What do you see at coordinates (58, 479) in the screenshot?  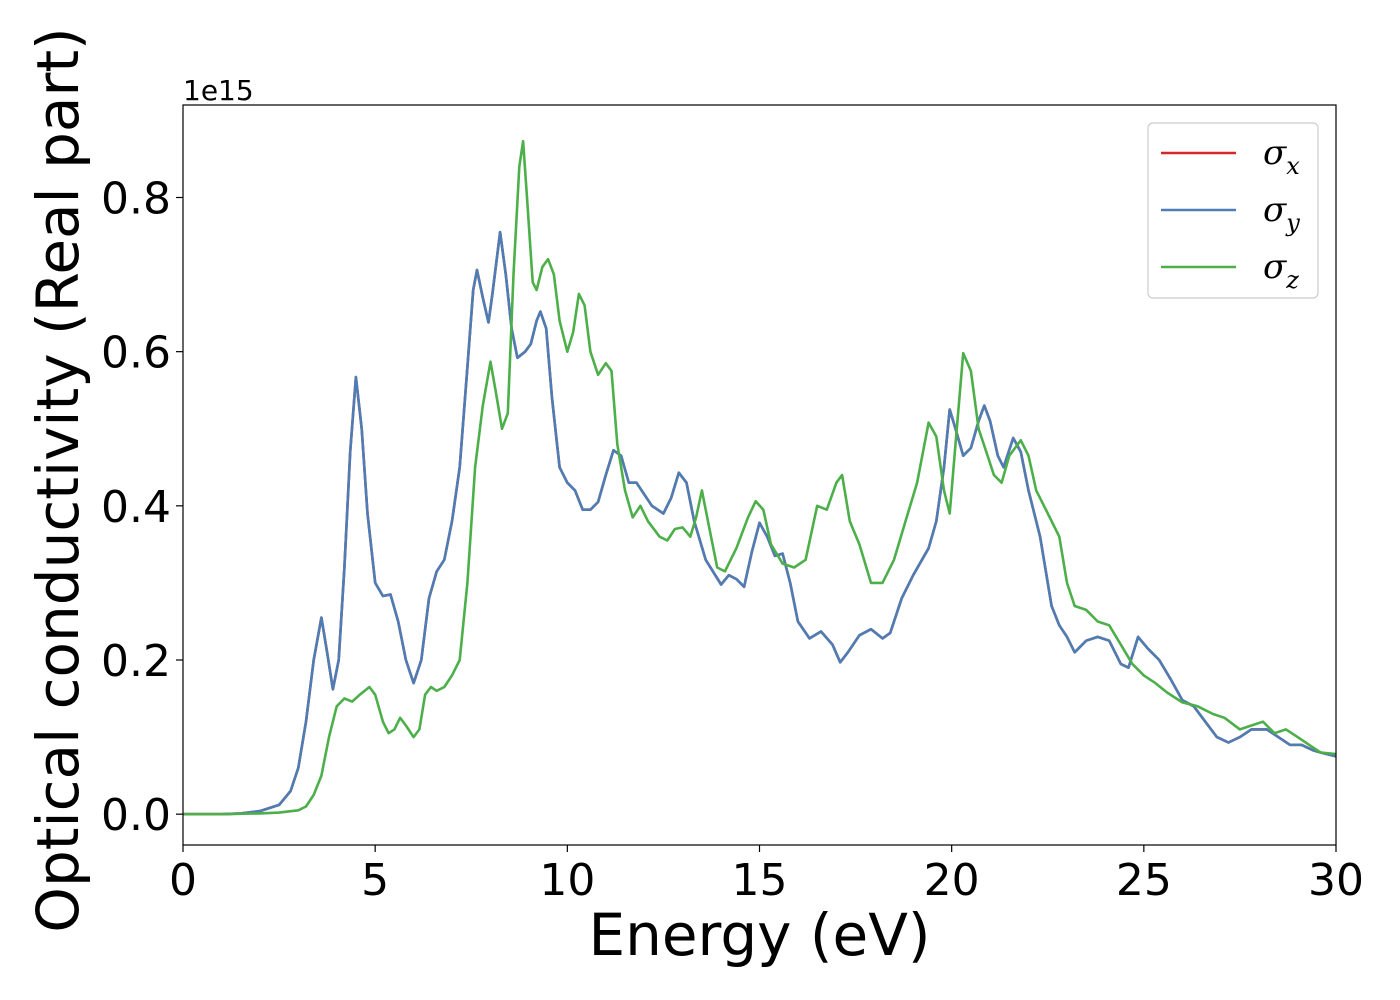 I see `y-axis-title: Optical conductivity (Real part)` at bounding box center [58, 479].